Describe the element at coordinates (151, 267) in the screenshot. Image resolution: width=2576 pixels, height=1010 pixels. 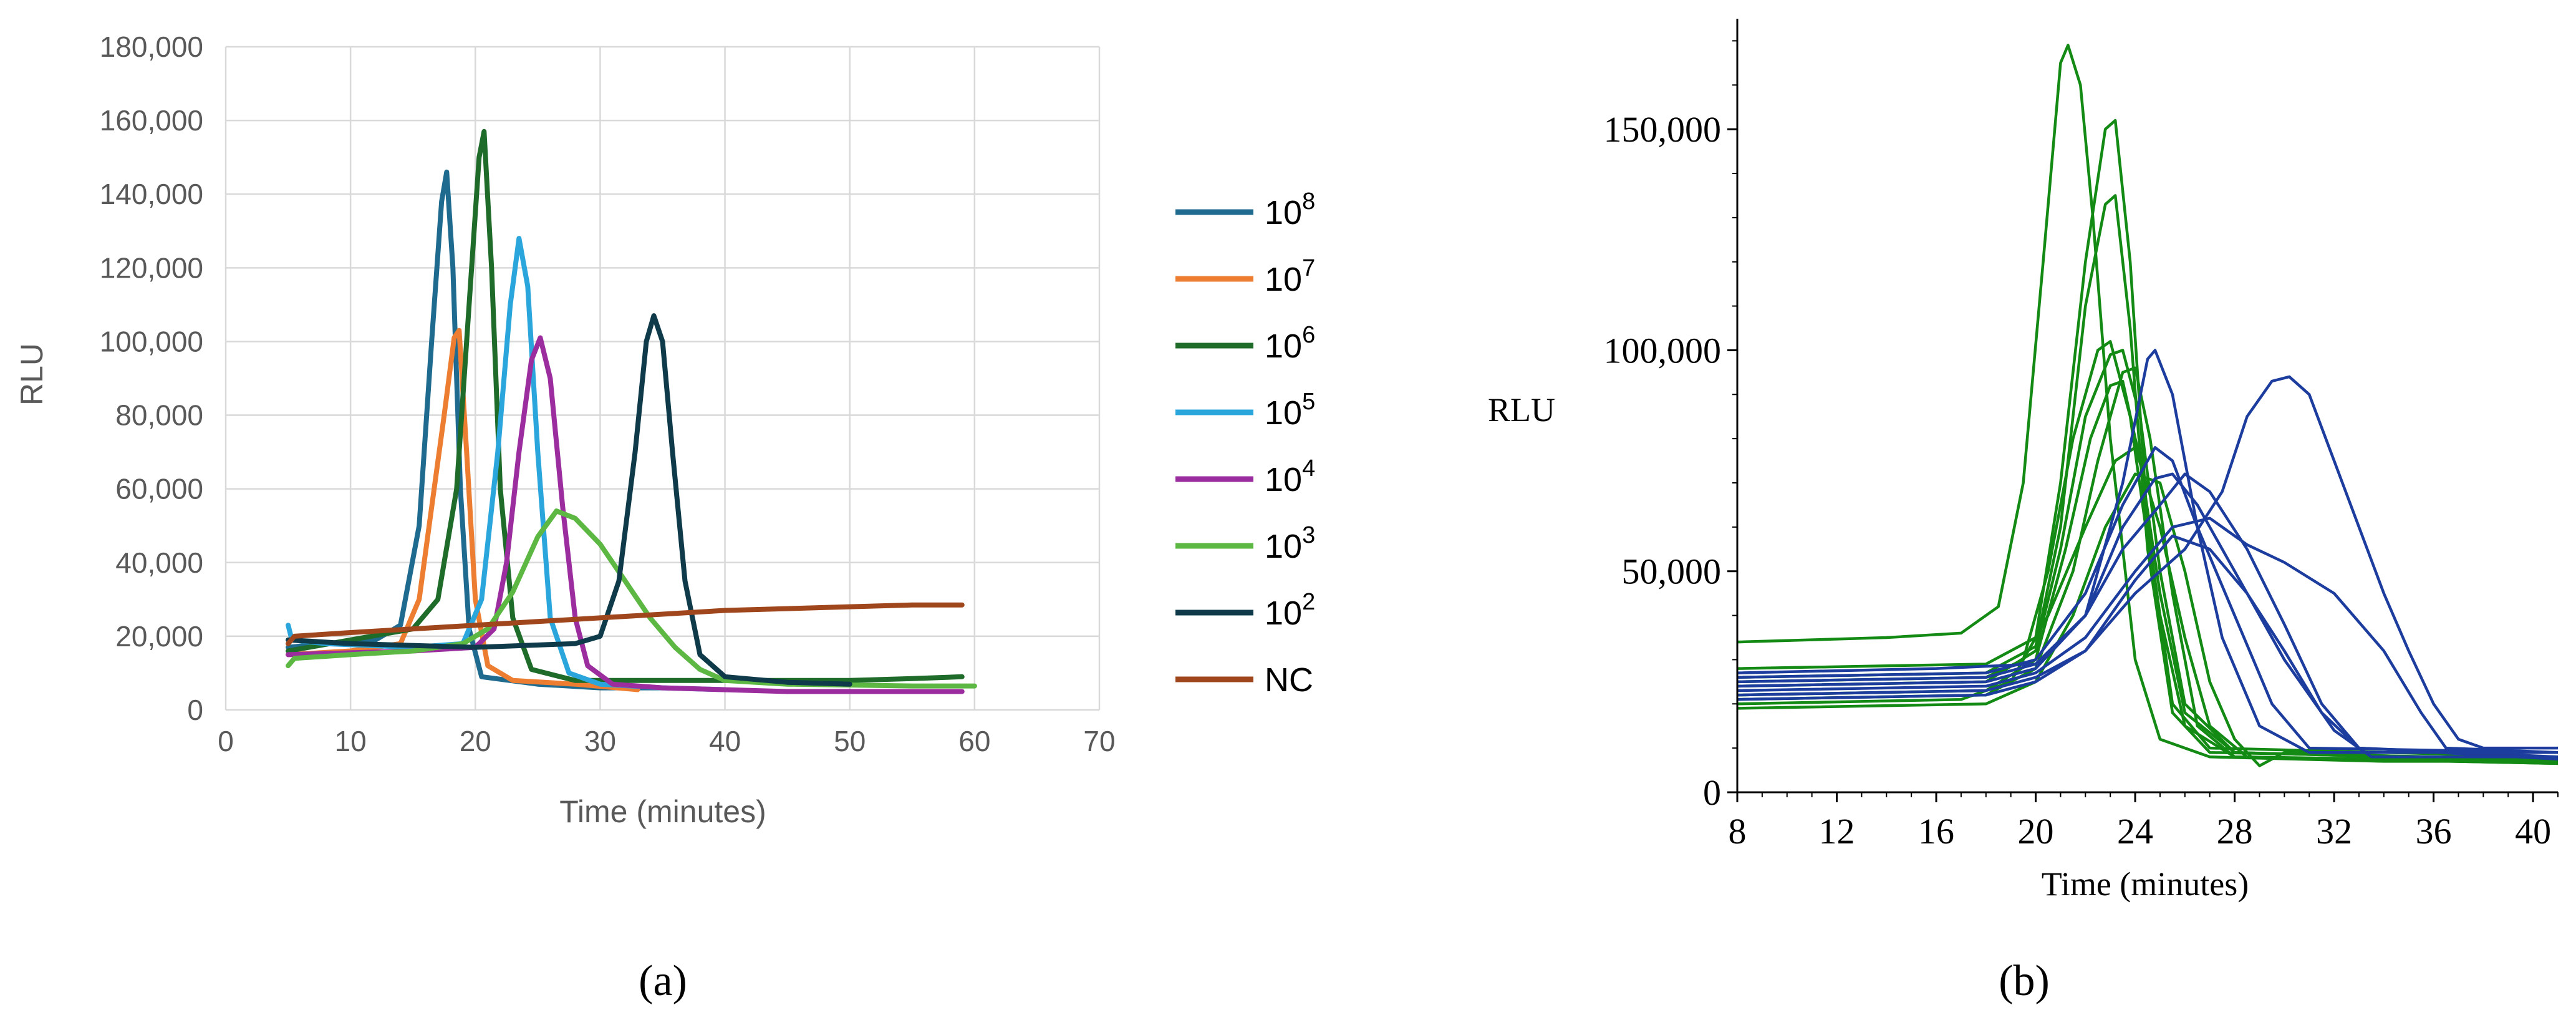
I see `chart-a-y-tick-label: 120,000` at that location.